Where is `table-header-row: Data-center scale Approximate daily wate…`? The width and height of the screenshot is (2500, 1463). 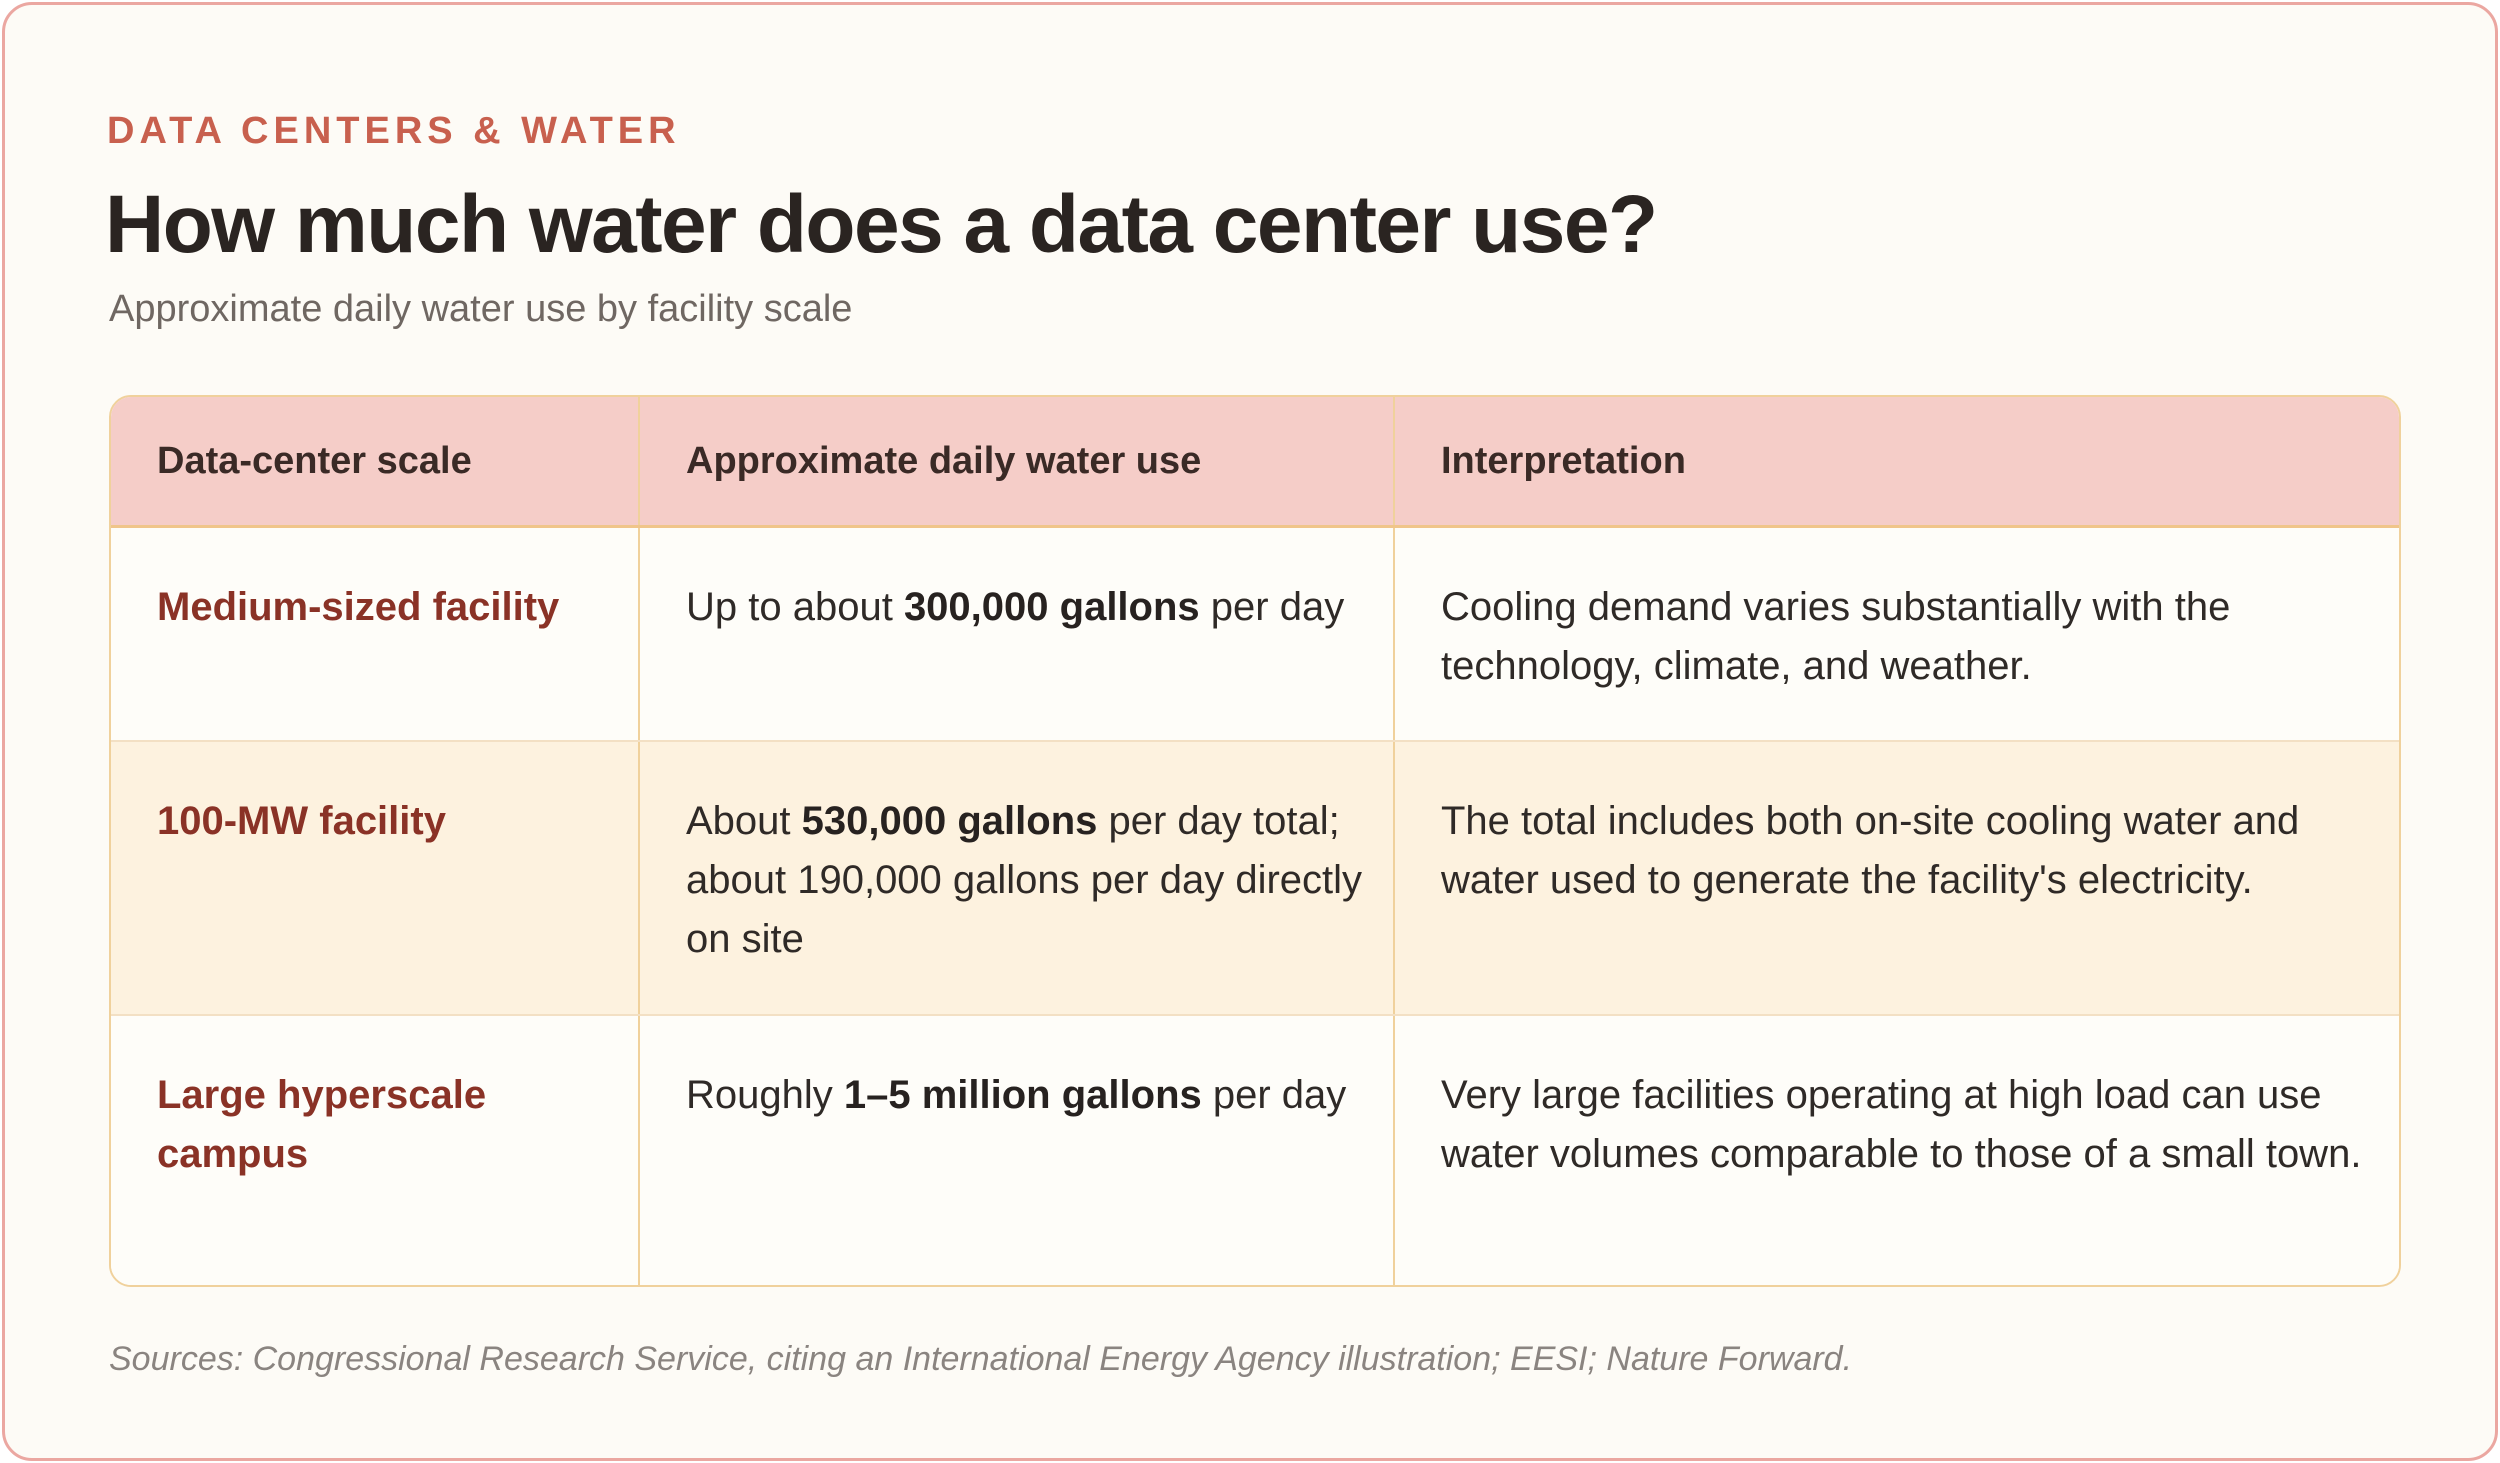 table-header-row: Data-center scale Approximate daily wate… is located at coordinates (1255, 462).